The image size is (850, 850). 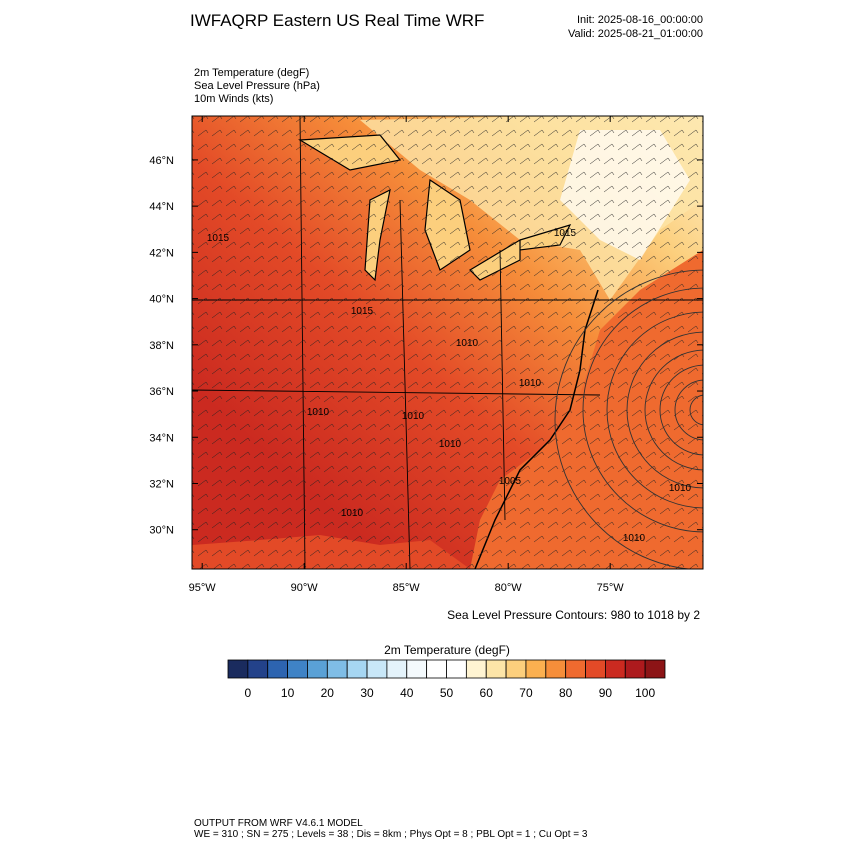 I want to click on lat-label: 30°N, so click(x=161, y=531).